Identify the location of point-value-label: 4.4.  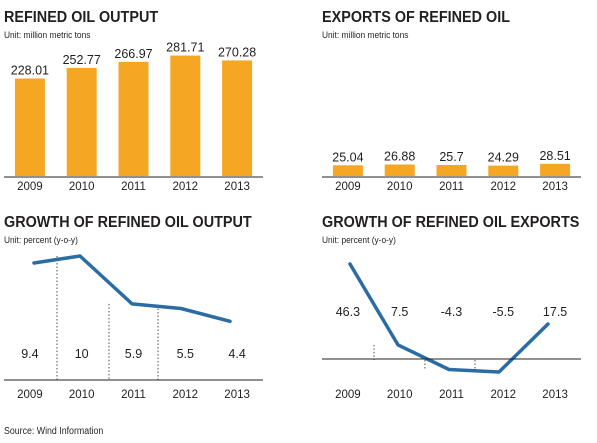
(236, 354).